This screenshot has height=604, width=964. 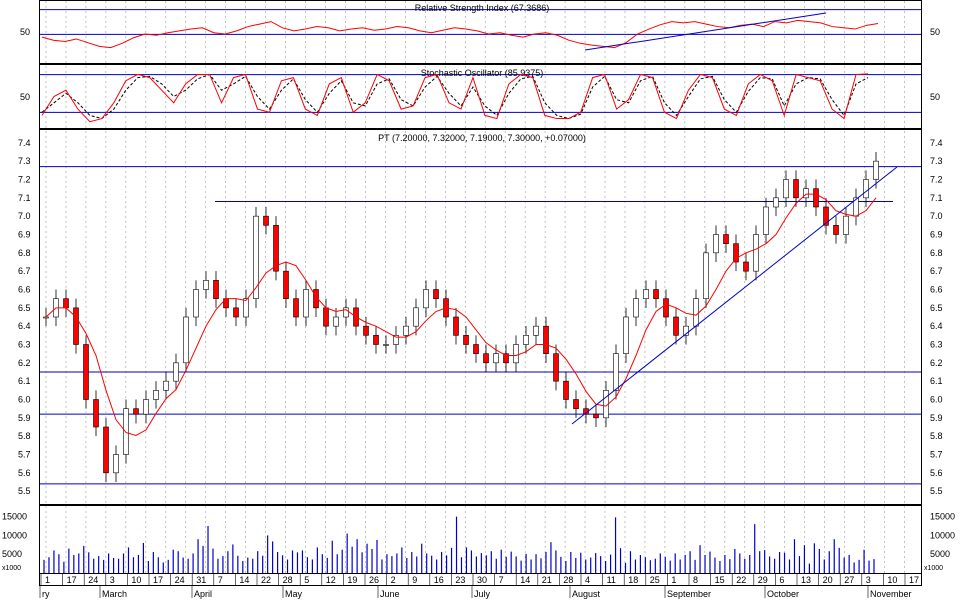 What do you see at coordinates (459, 544) in the screenshot?
I see `volume-series` at bounding box center [459, 544].